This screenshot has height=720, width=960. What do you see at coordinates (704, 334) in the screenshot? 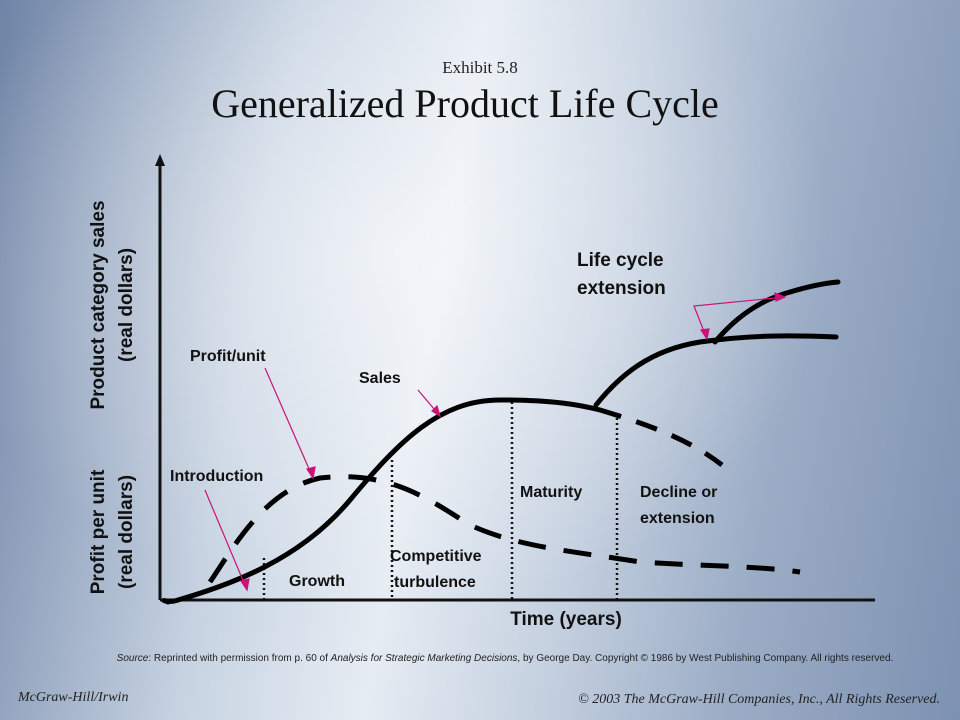
I see `life-cycle-pointer-head-lower` at bounding box center [704, 334].